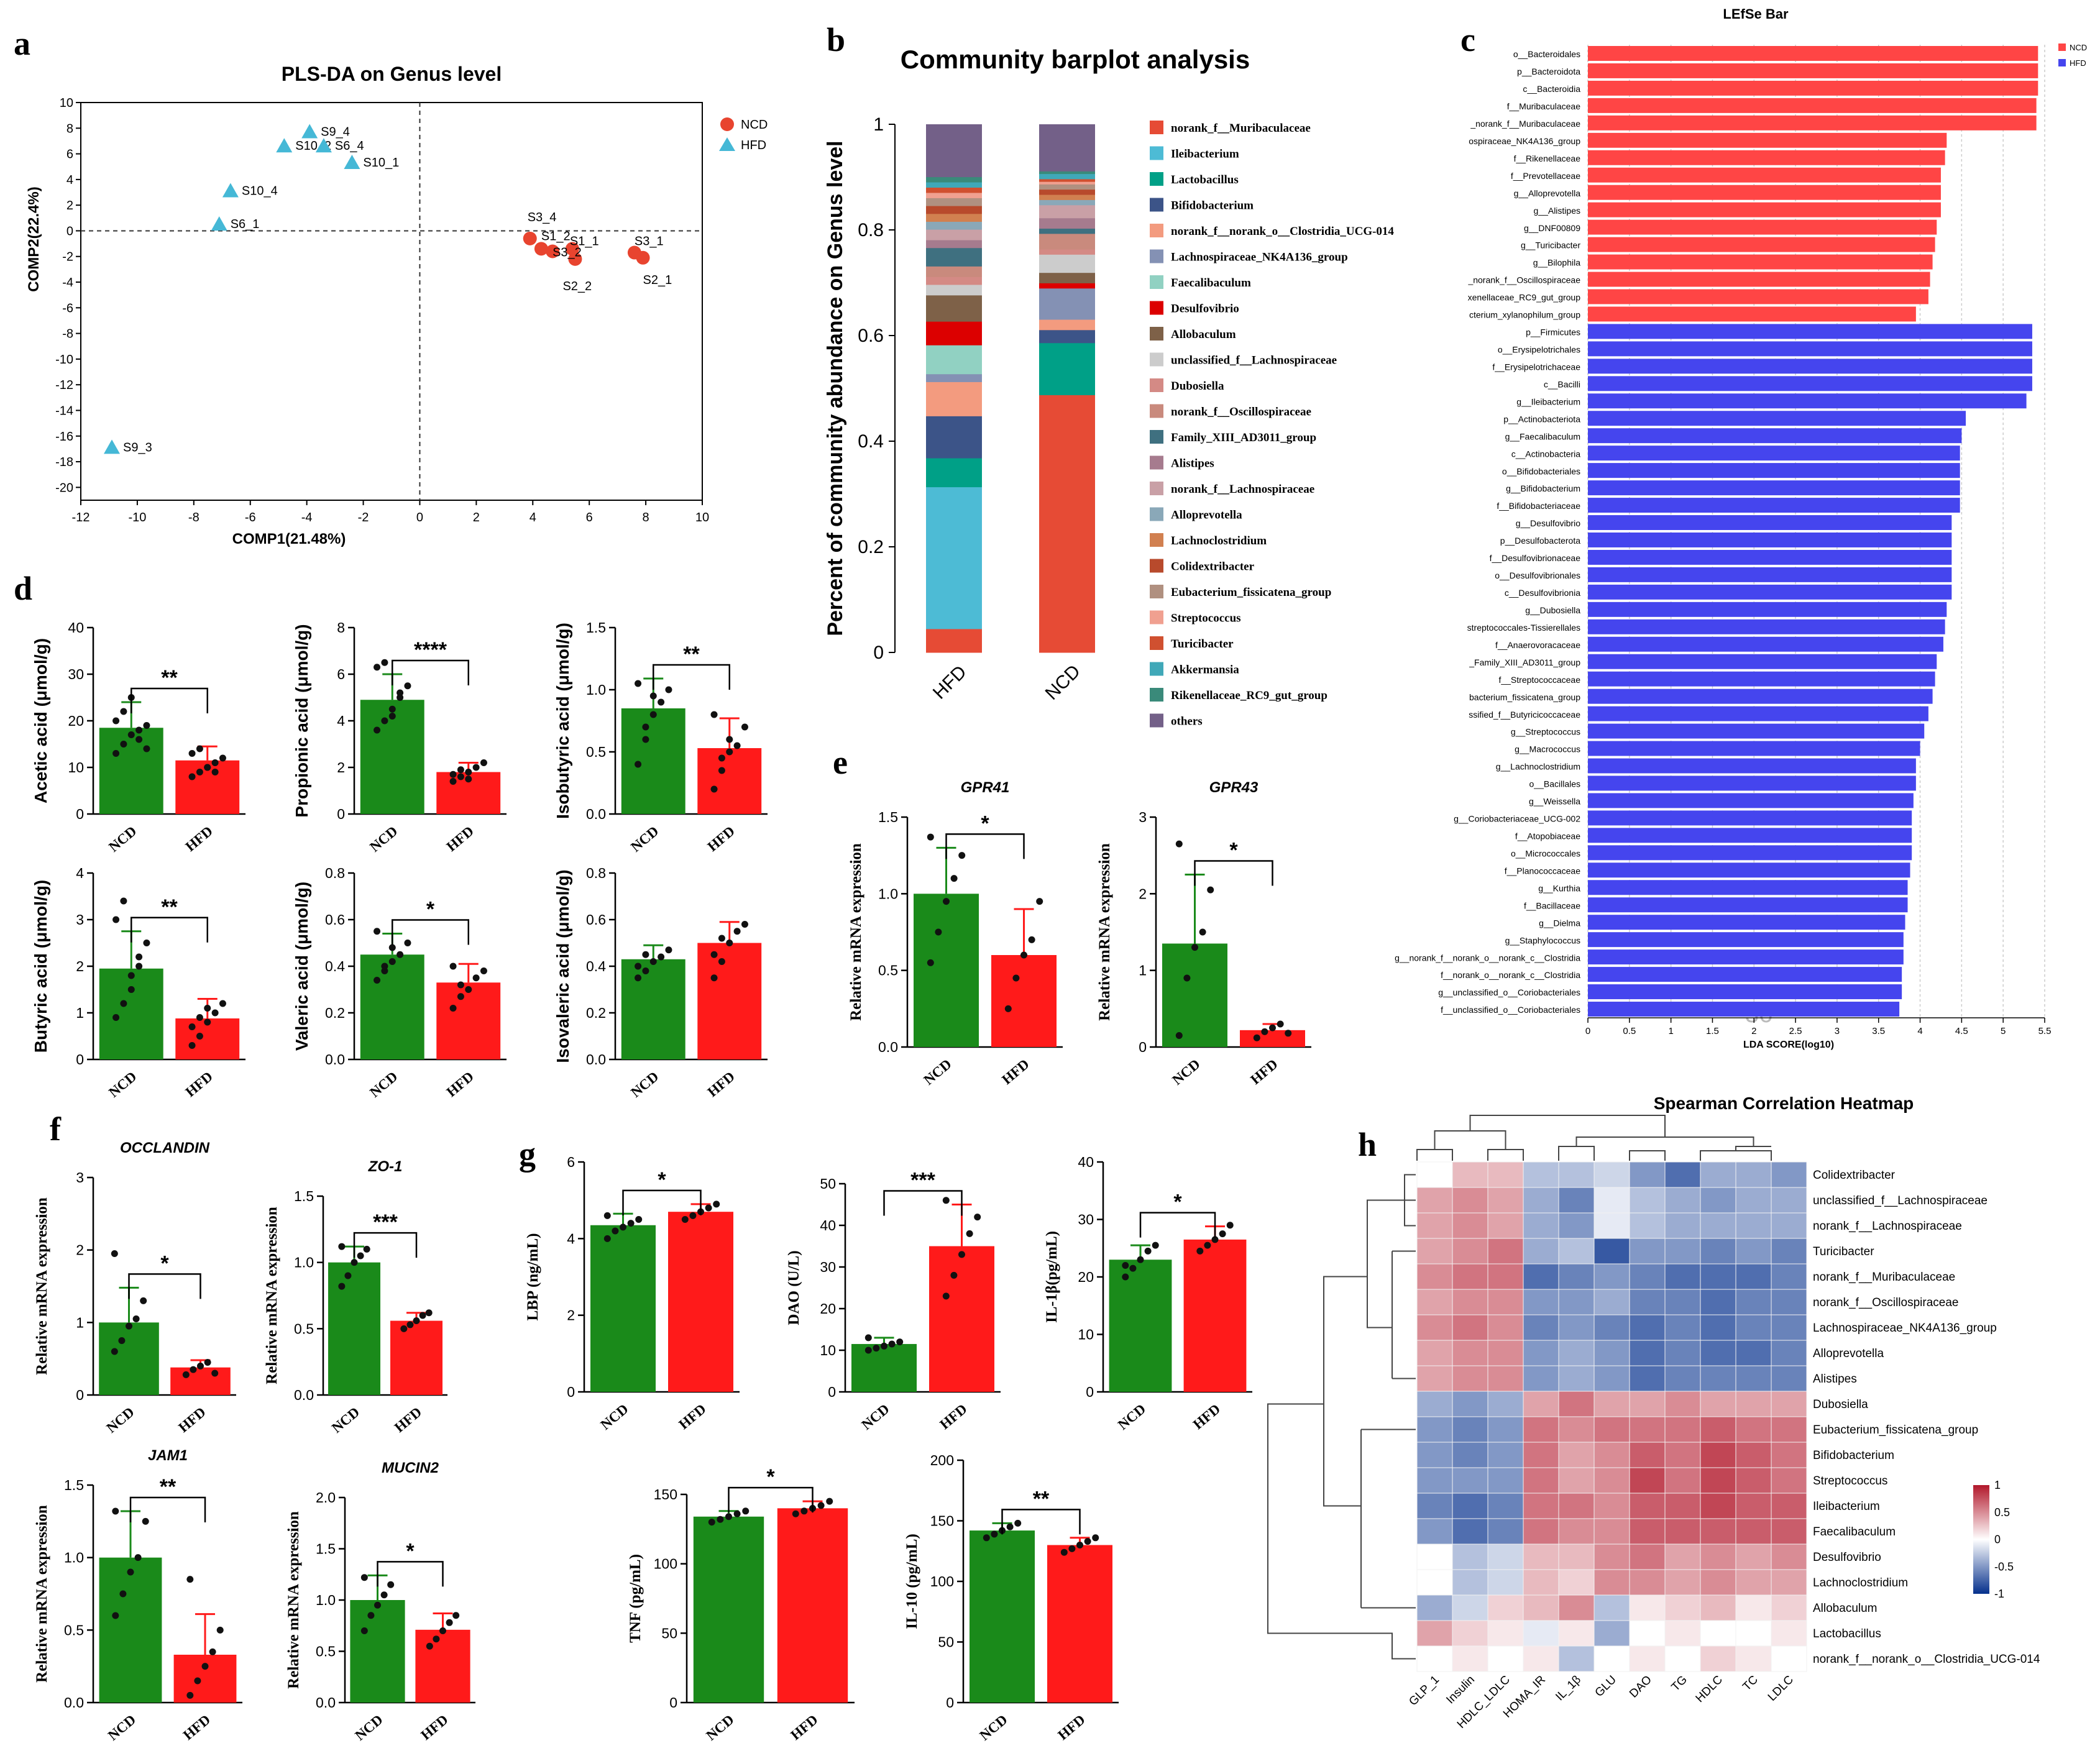  What do you see at coordinates (584, 241) in the screenshot?
I see `point-label: S1_1` at bounding box center [584, 241].